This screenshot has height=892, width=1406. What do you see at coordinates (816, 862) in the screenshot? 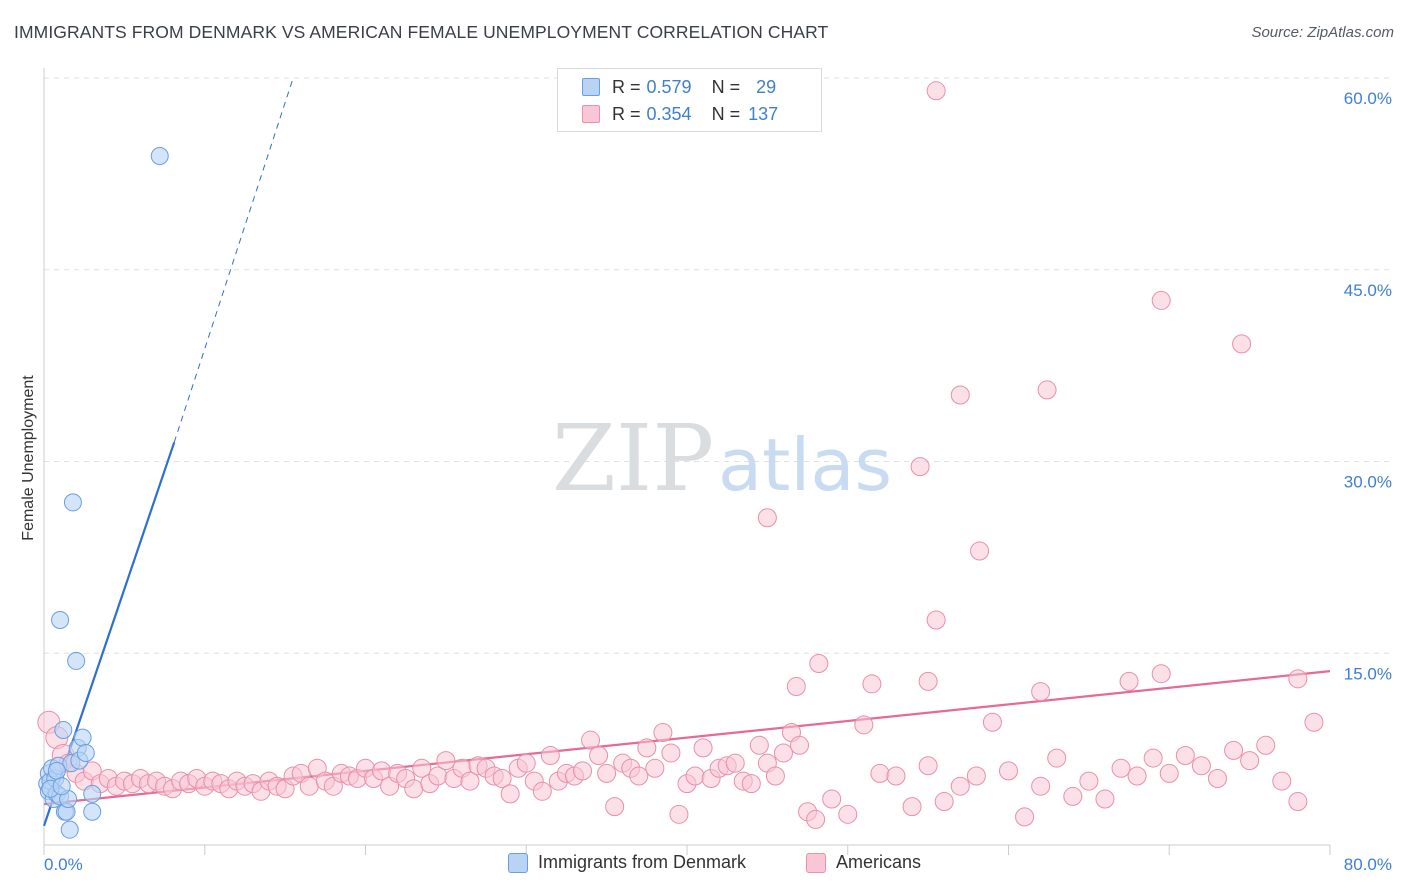
I see `bottom-legend-swatch-pink` at bounding box center [816, 862].